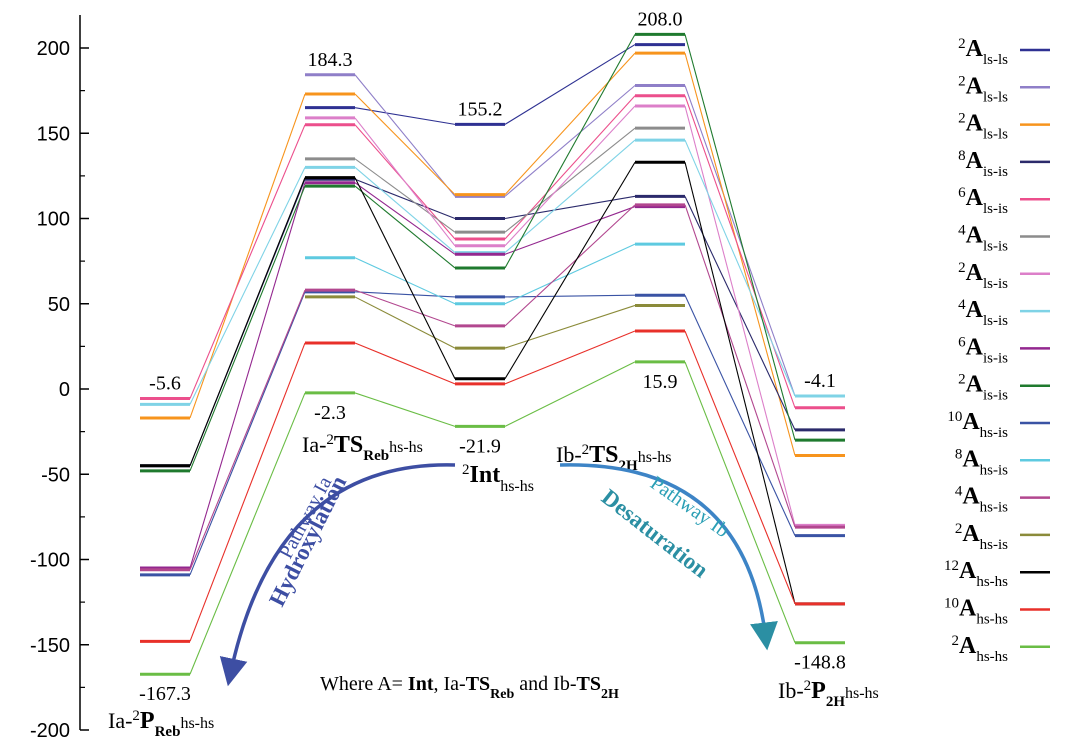 The width and height of the screenshot is (1067, 739). What do you see at coordinates (983, 201) in the screenshot?
I see `legend-label: 6Als-is` at bounding box center [983, 201].